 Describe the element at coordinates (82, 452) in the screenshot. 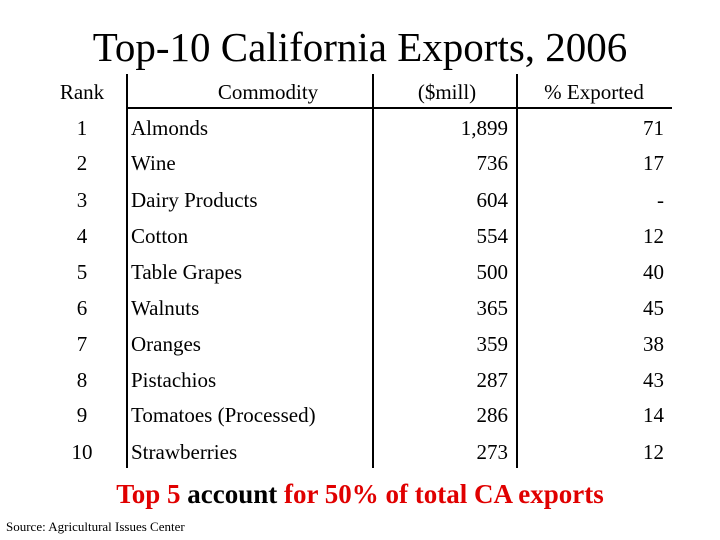

I see `row-10-rank: 10` at that location.